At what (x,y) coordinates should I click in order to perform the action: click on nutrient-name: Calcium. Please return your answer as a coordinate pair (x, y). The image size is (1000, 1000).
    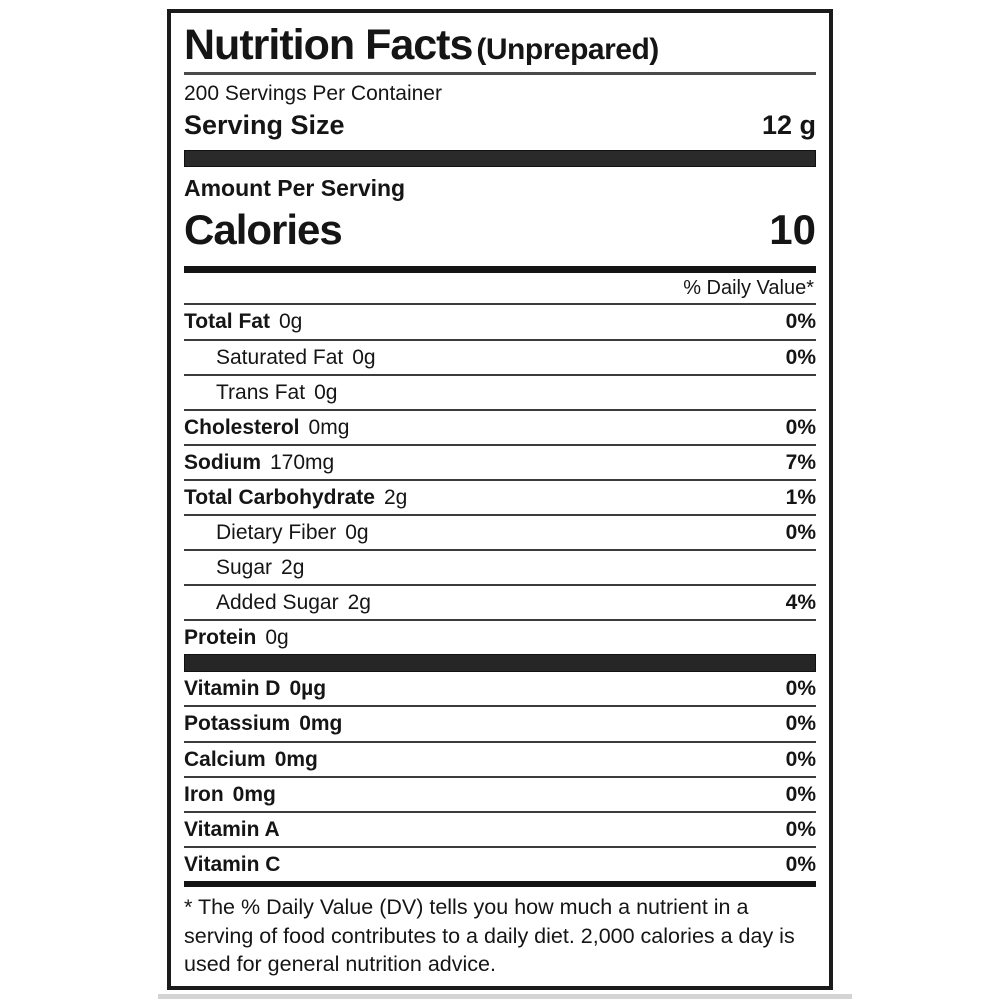
    Looking at the image, I should click on (225, 759).